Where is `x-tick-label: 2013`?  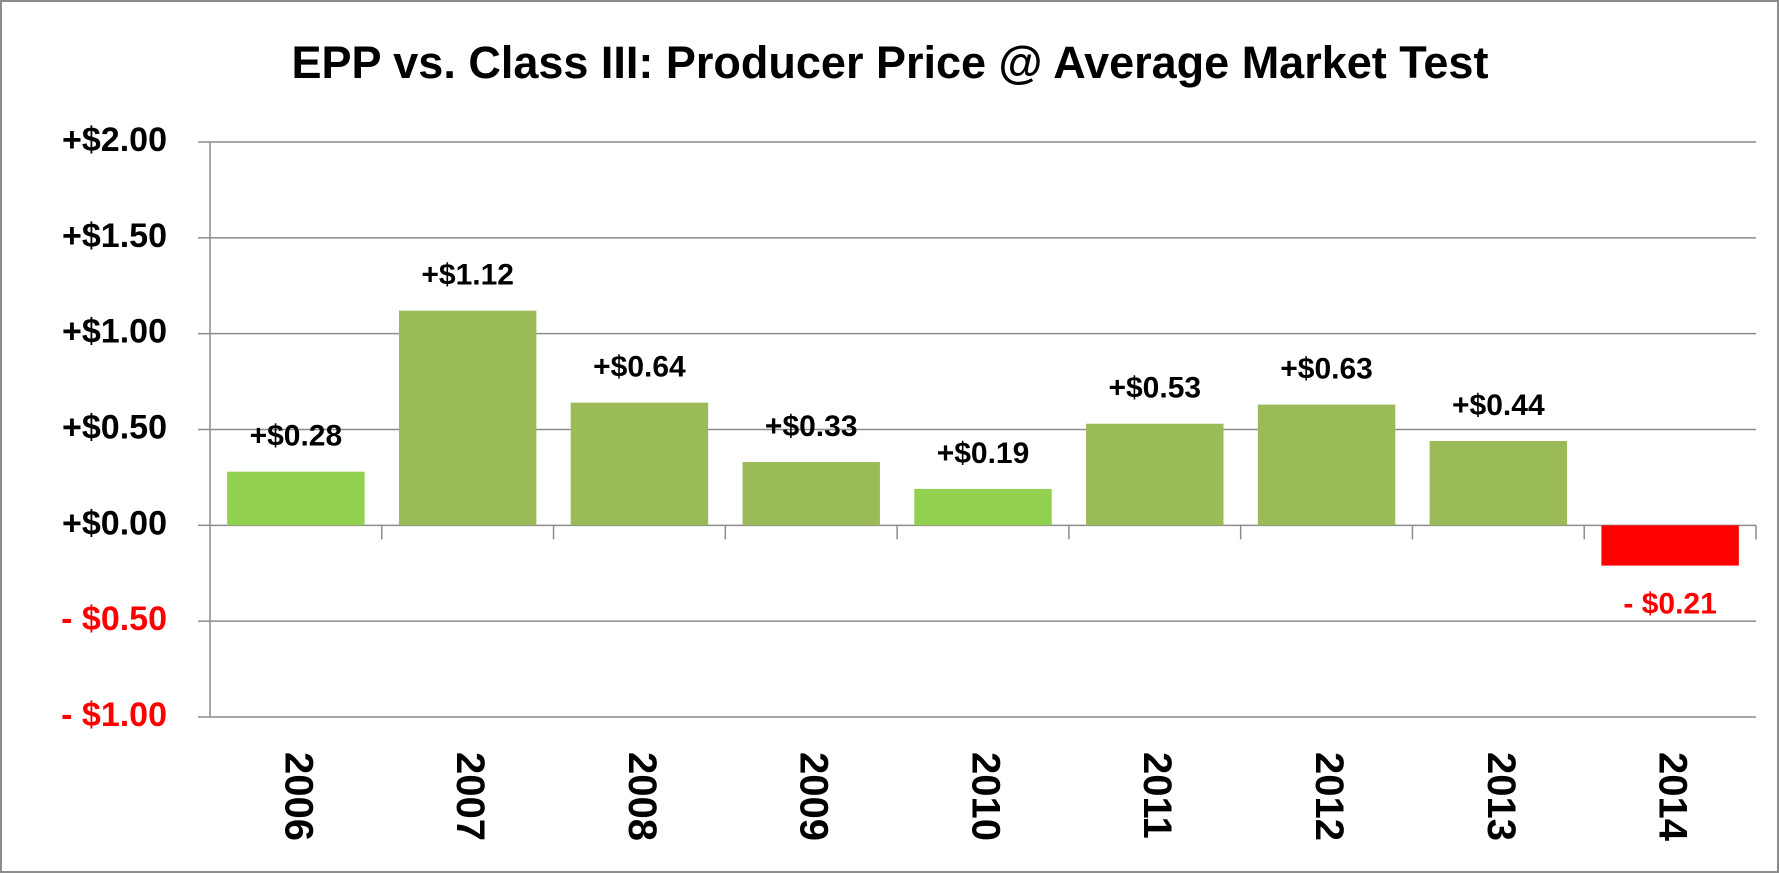
x-tick-label: 2013 is located at coordinates (1501, 796).